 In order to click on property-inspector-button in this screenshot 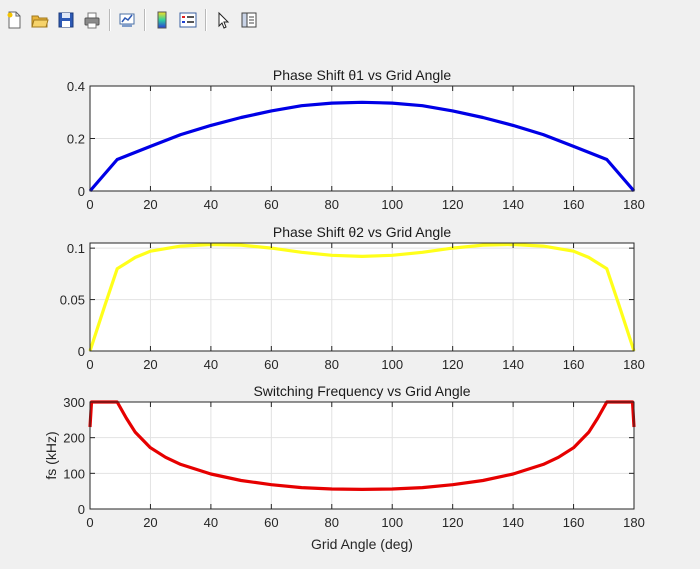, I will do `click(249, 20)`.